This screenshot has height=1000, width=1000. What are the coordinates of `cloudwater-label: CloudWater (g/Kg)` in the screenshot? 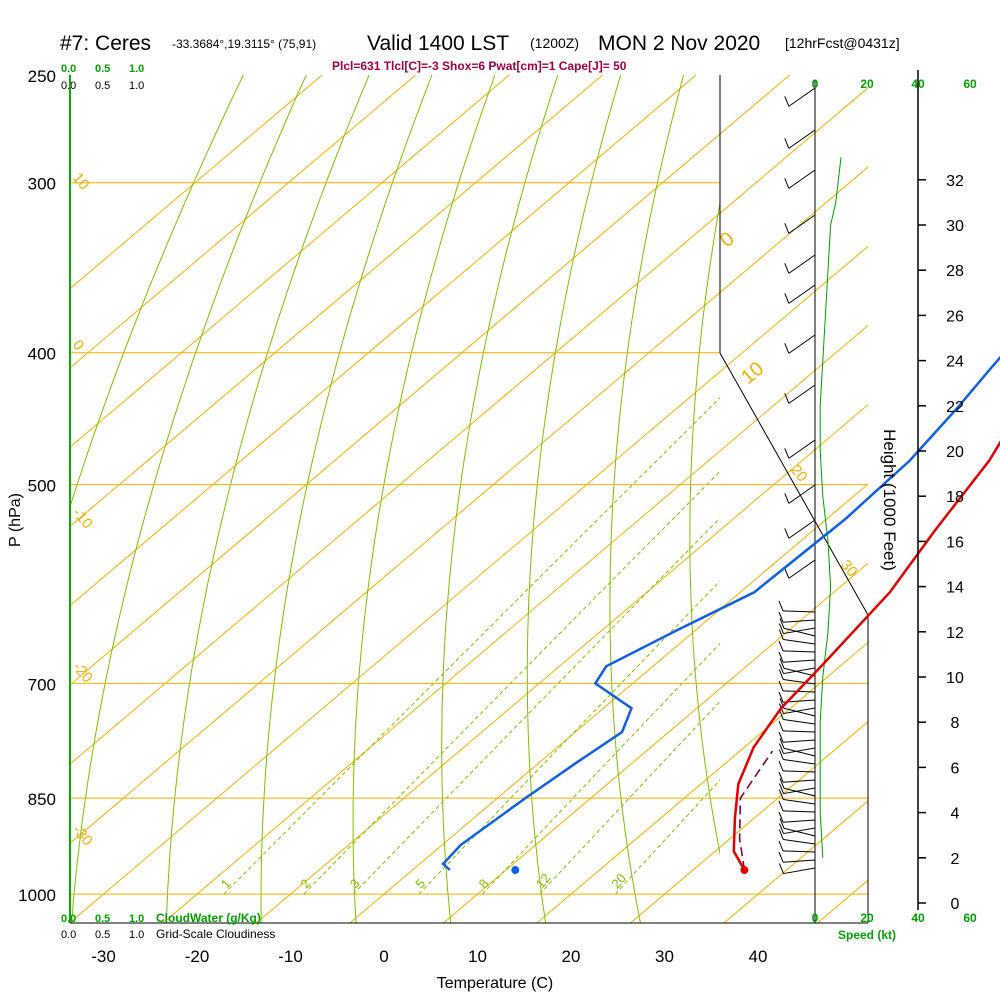 It's located at (208, 918).